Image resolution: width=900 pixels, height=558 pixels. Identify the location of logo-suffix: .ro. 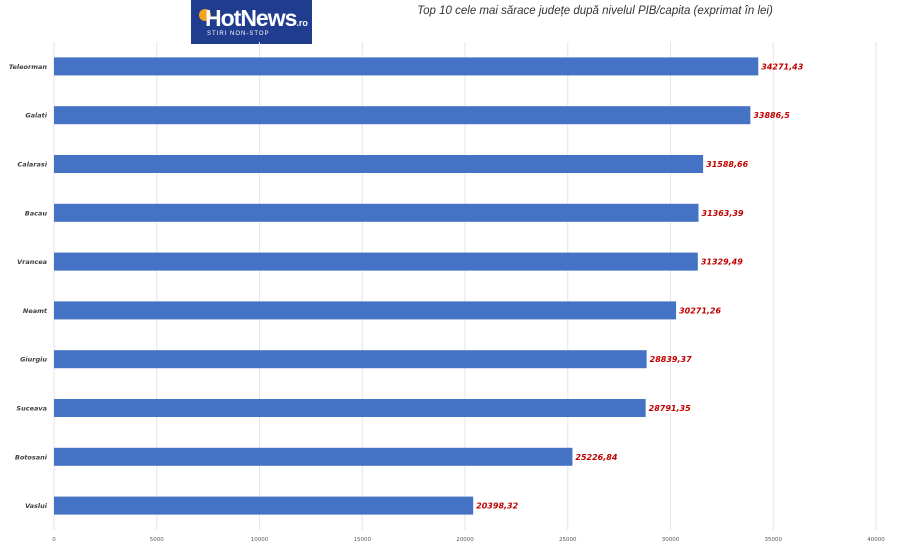
(302, 23).